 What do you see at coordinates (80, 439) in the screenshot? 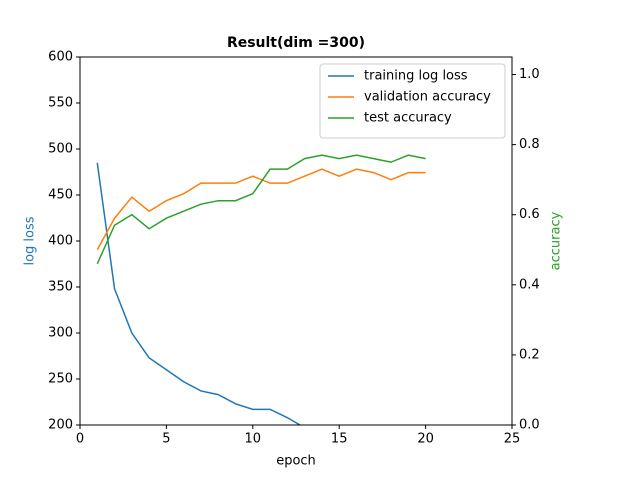
I see `x-tick-label: 0` at bounding box center [80, 439].